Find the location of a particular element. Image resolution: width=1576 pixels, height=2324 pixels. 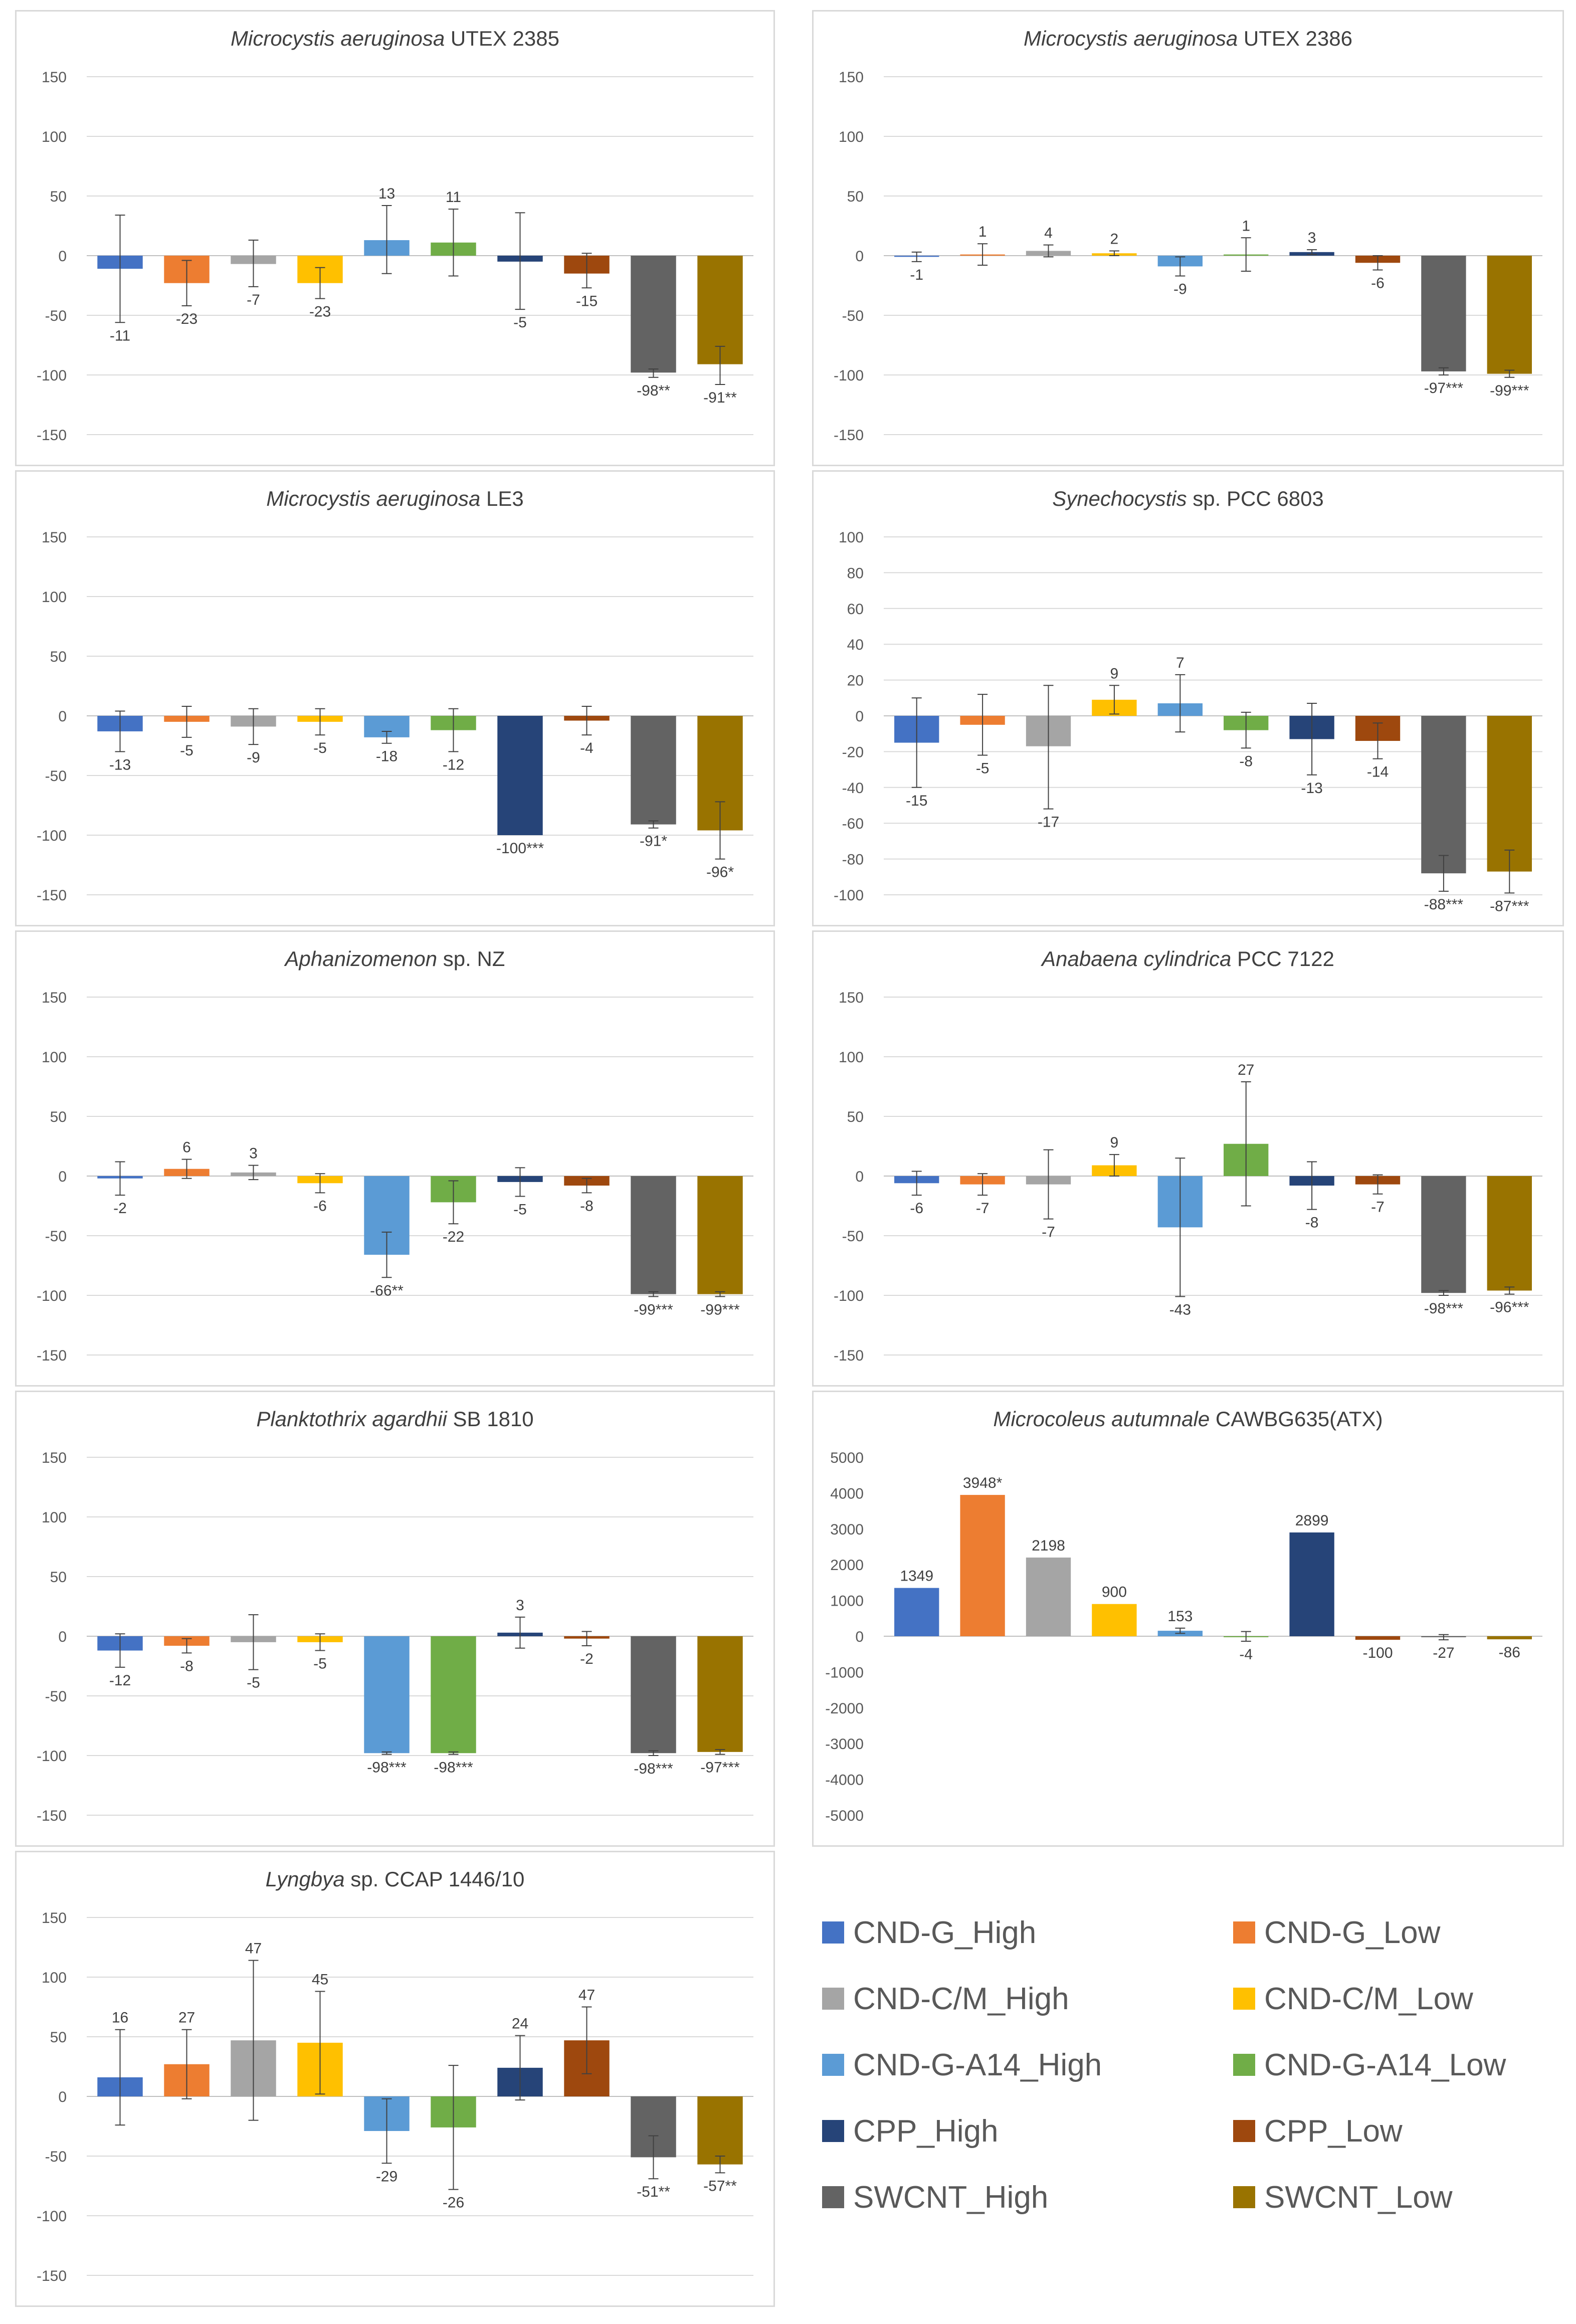

chart-title: Microcystis aeruginosa UTEX 2386 is located at coordinates (1188, 38).